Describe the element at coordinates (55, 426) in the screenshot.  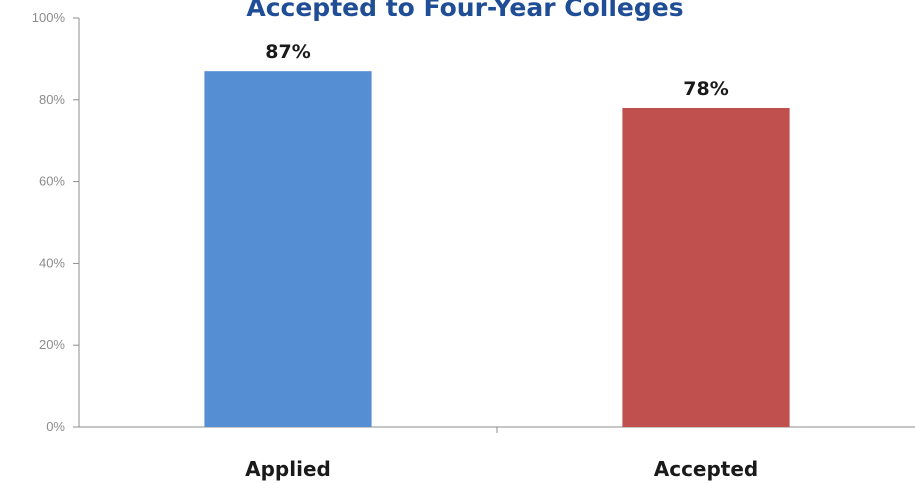
I see `y-tick-label: 0%` at that location.